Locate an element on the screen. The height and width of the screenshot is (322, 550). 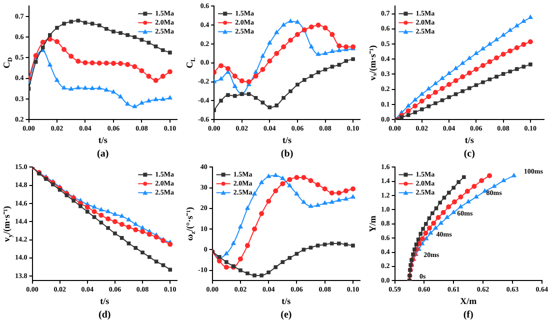
text: (b) is located at coordinates (287, 154).